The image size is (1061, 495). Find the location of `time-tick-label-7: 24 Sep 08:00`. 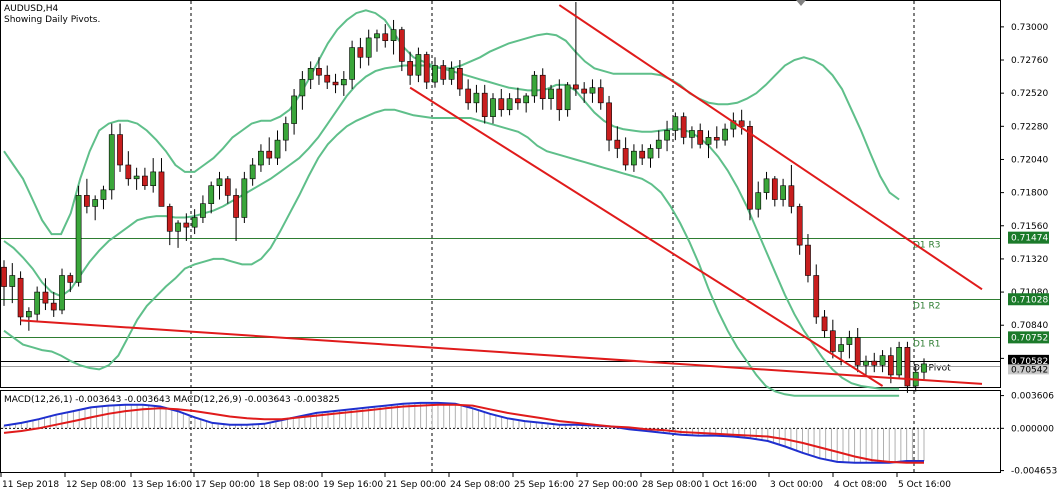

time-tick-label-7: 24 Sep 08:00 is located at coordinates (480, 485).